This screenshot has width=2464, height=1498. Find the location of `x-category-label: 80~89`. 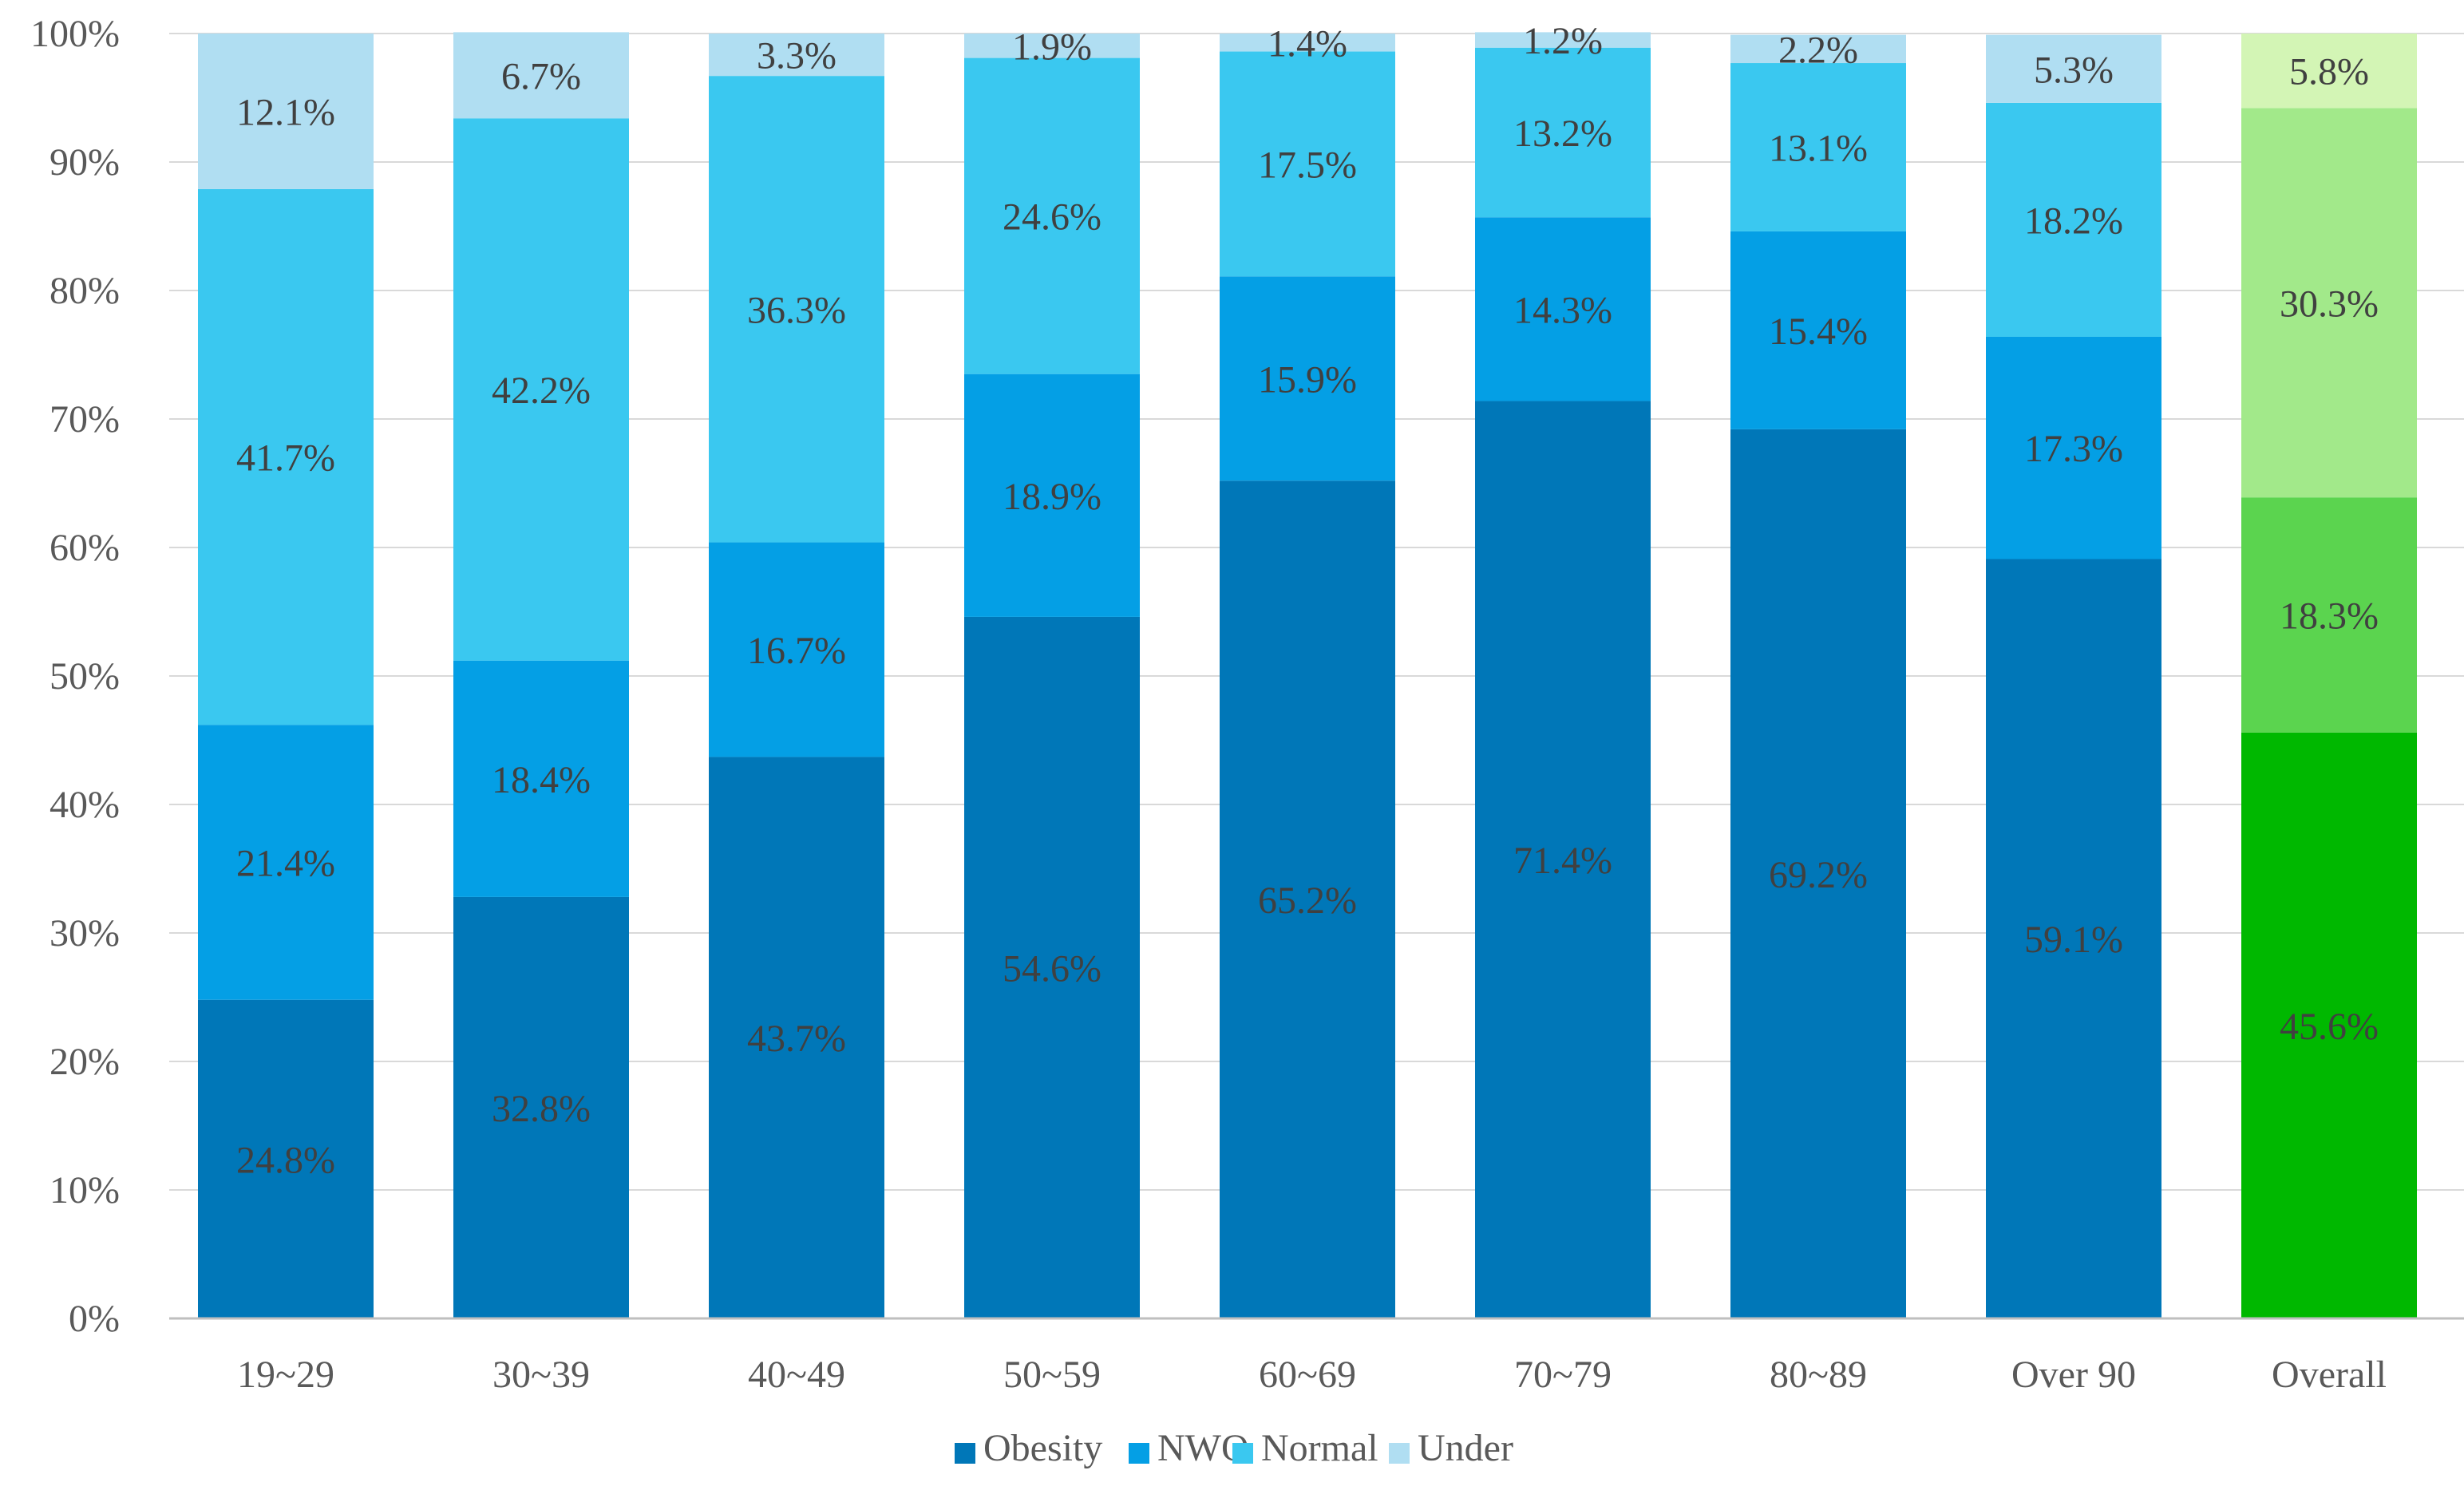

x-category-label: 80~89 is located at coordinates (1819, 1375).